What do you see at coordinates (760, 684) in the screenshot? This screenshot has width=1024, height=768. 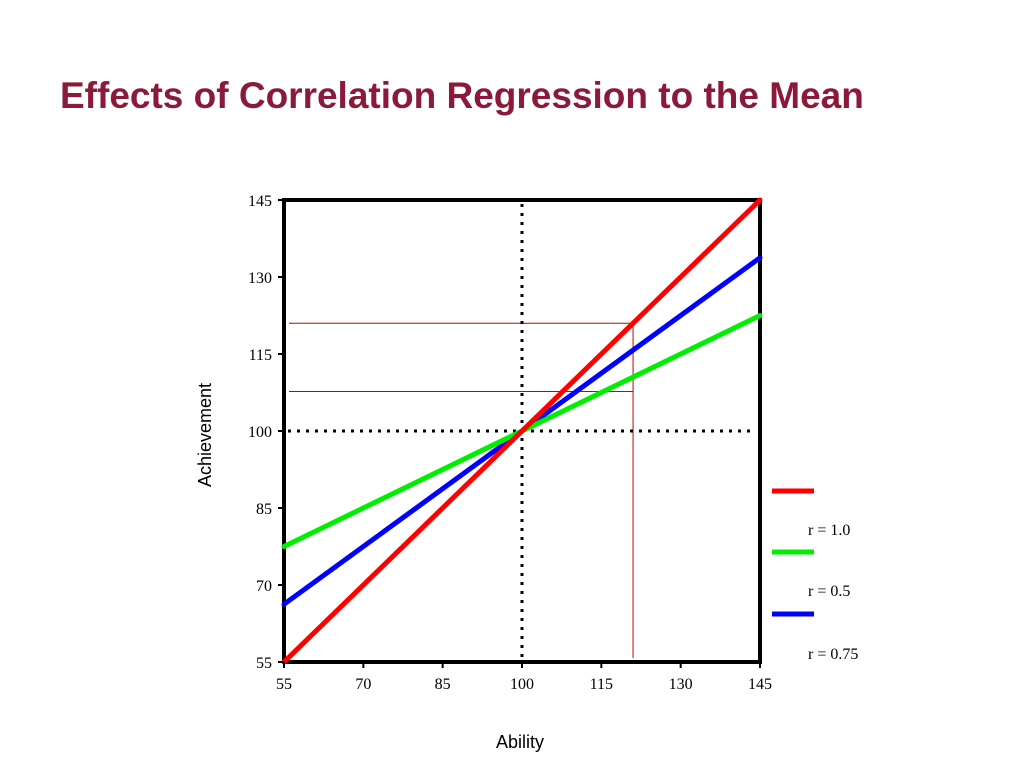 I see `x-tick-label: 145` at bounding box center [760, 684].